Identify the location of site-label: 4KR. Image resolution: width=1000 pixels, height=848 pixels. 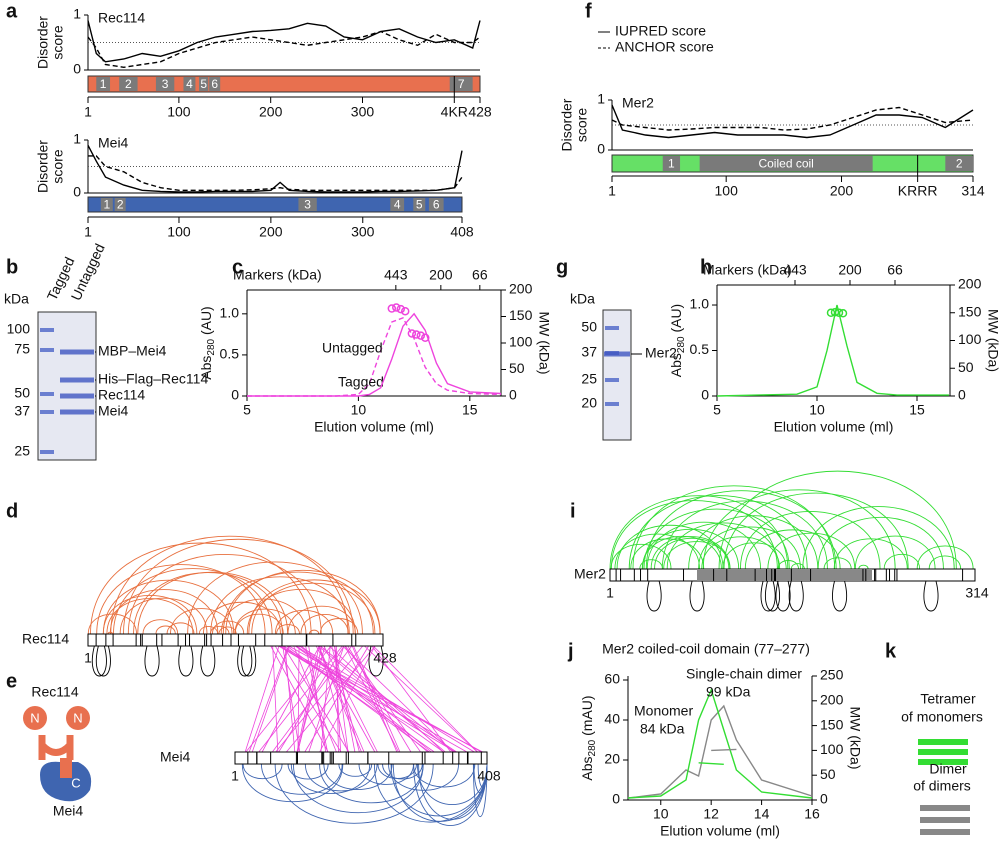
(454, 112).